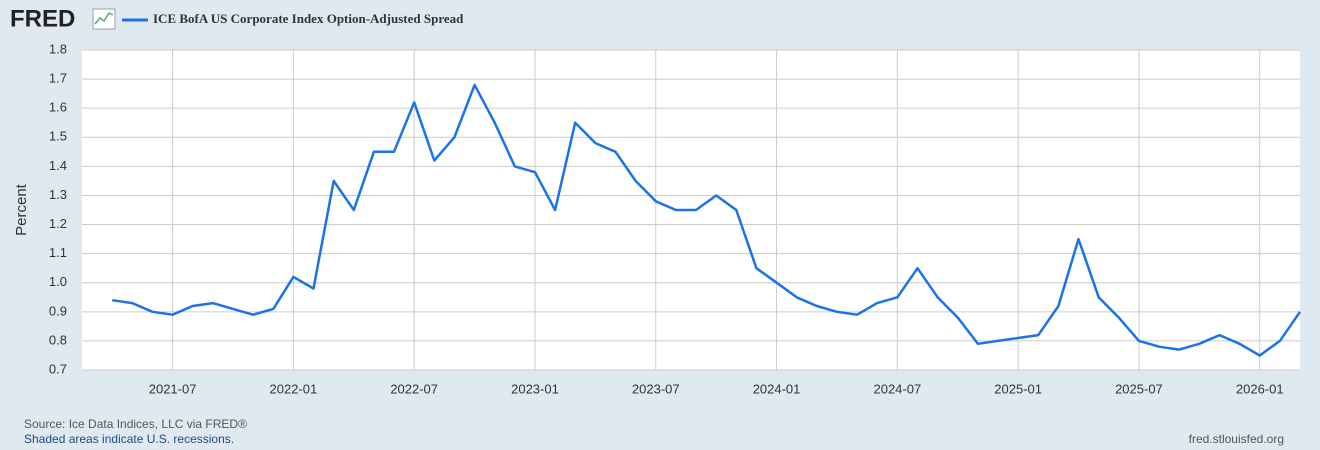 Image resolution: width=1320 pixels, height=450 pixels. Describe the element at coordinates (129, 439) in the screenshot. I see `note: Shaded areas indicate U.S. recessions.` at that location.